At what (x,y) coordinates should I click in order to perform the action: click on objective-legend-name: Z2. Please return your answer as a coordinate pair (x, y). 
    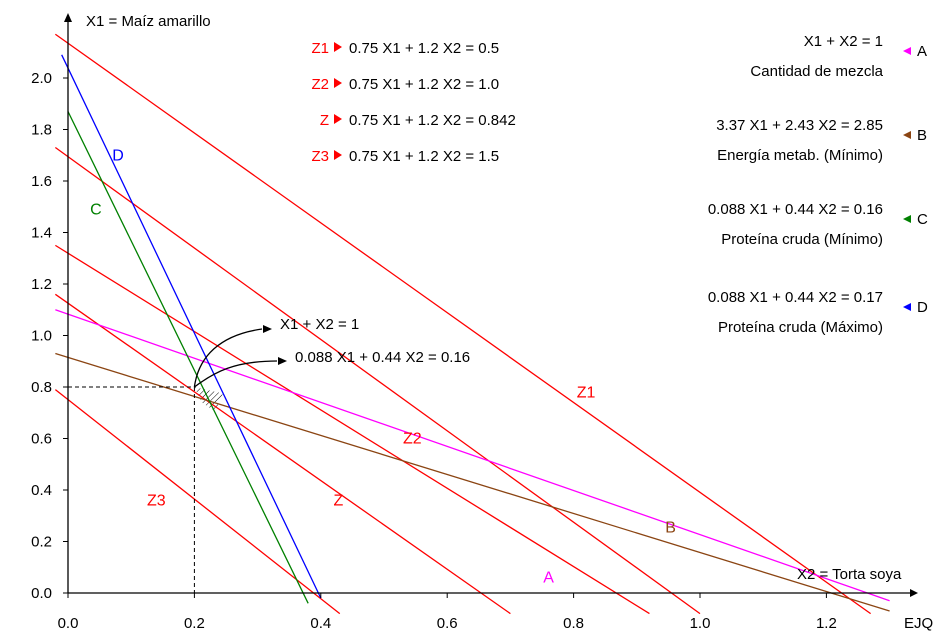
    Looking at the image, I should click on (320, 84).